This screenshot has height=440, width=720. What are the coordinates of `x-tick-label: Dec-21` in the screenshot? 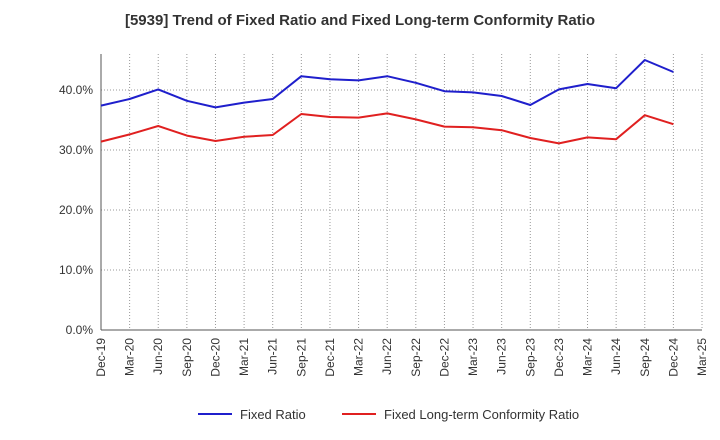 It's located at (330, 357).